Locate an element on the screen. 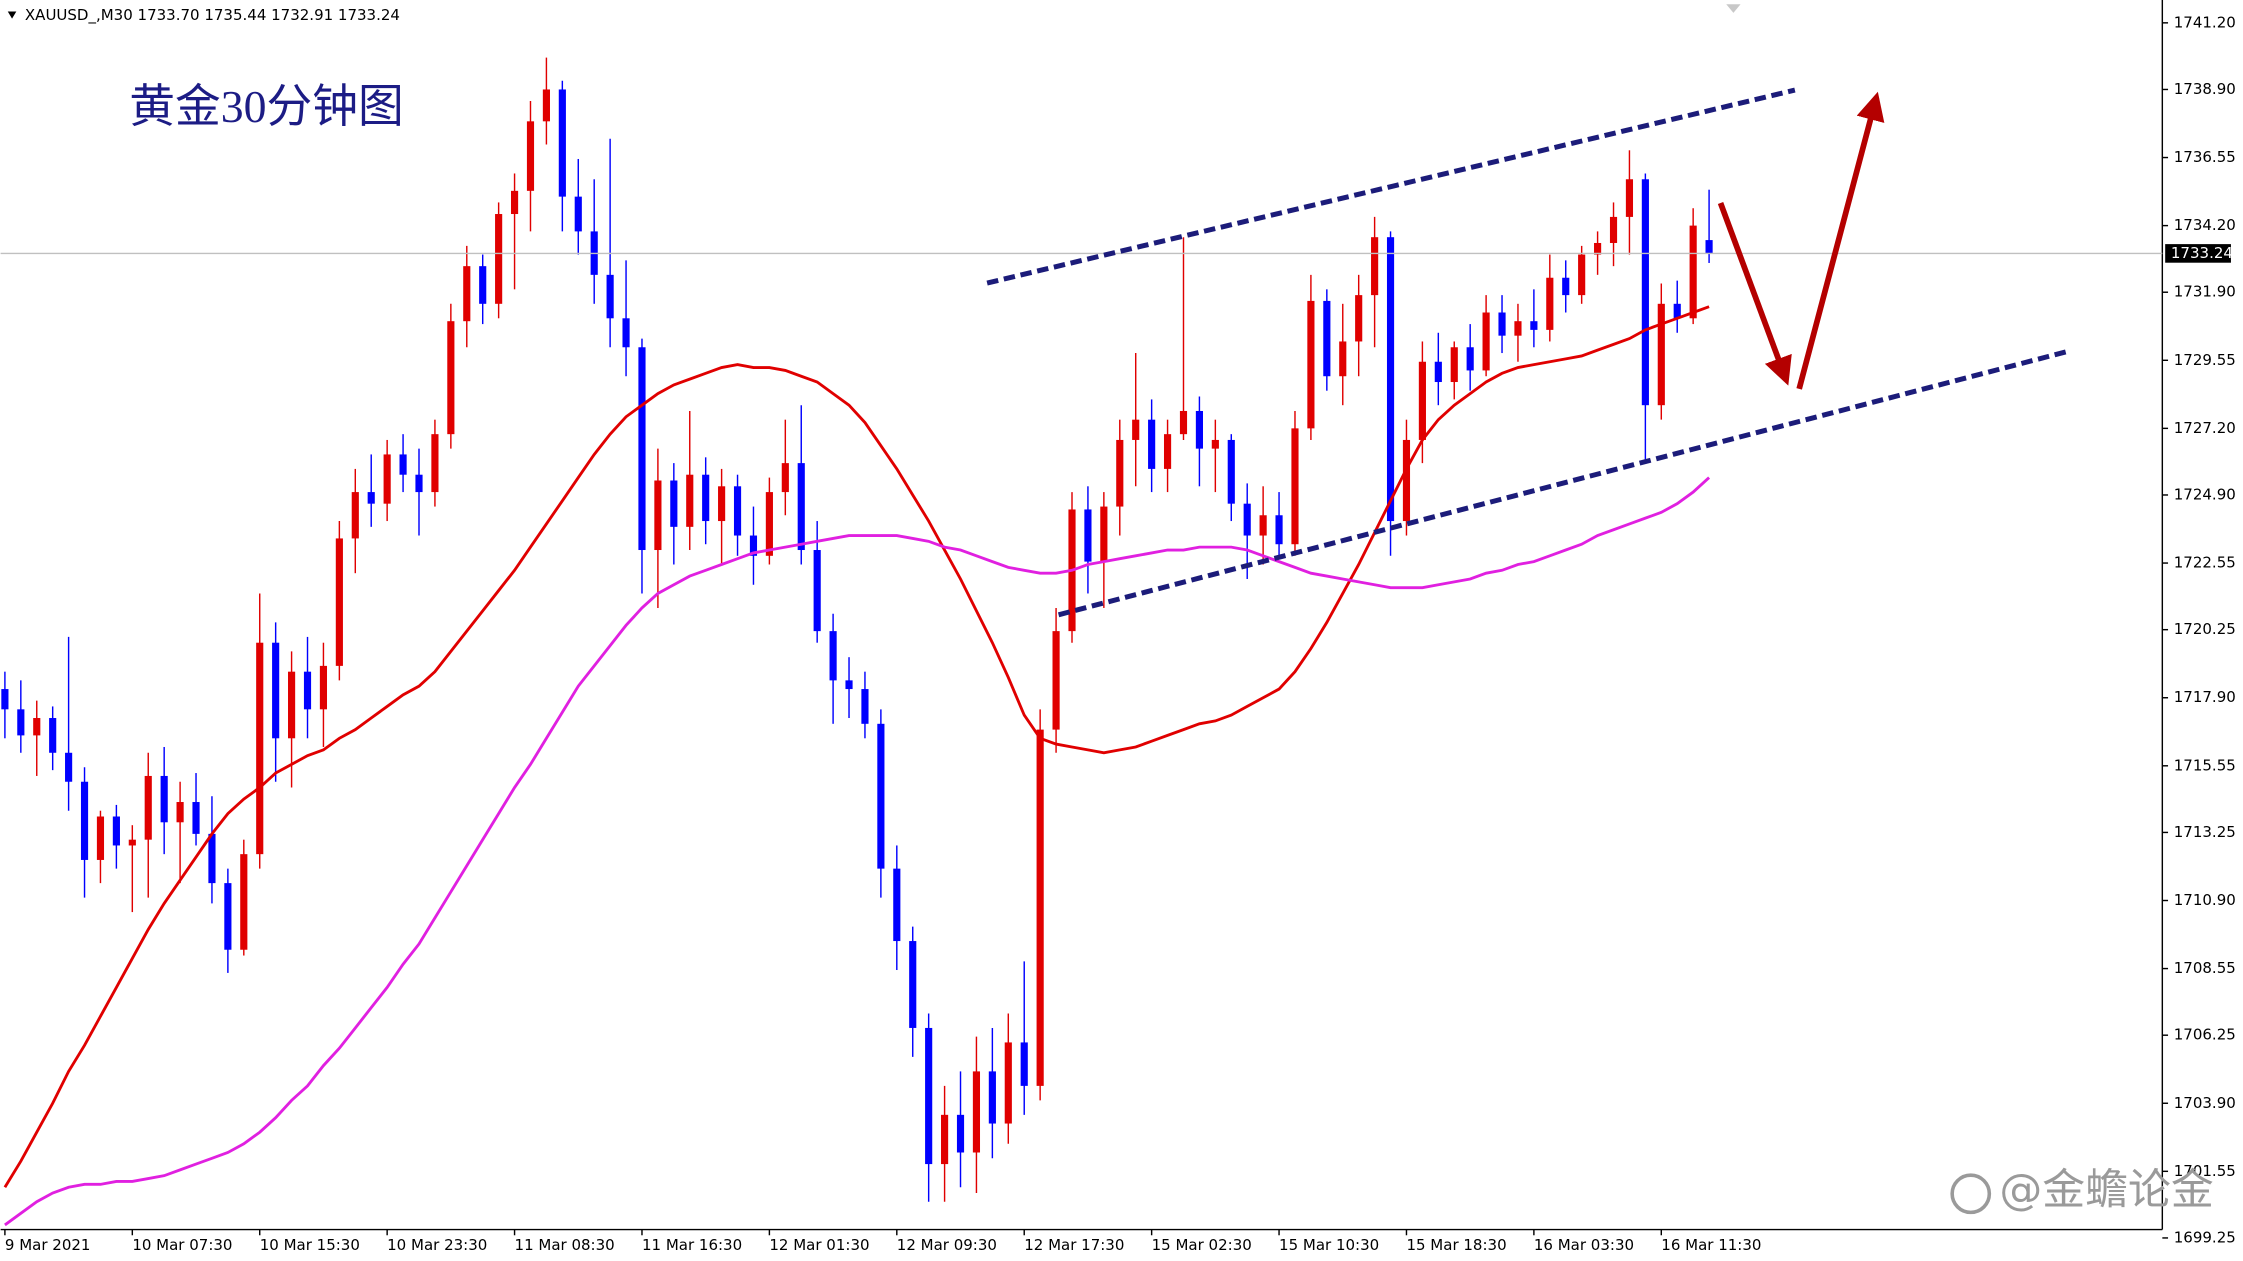  y-tick-label: 1720.25 is located at coordinates (2205, 629).